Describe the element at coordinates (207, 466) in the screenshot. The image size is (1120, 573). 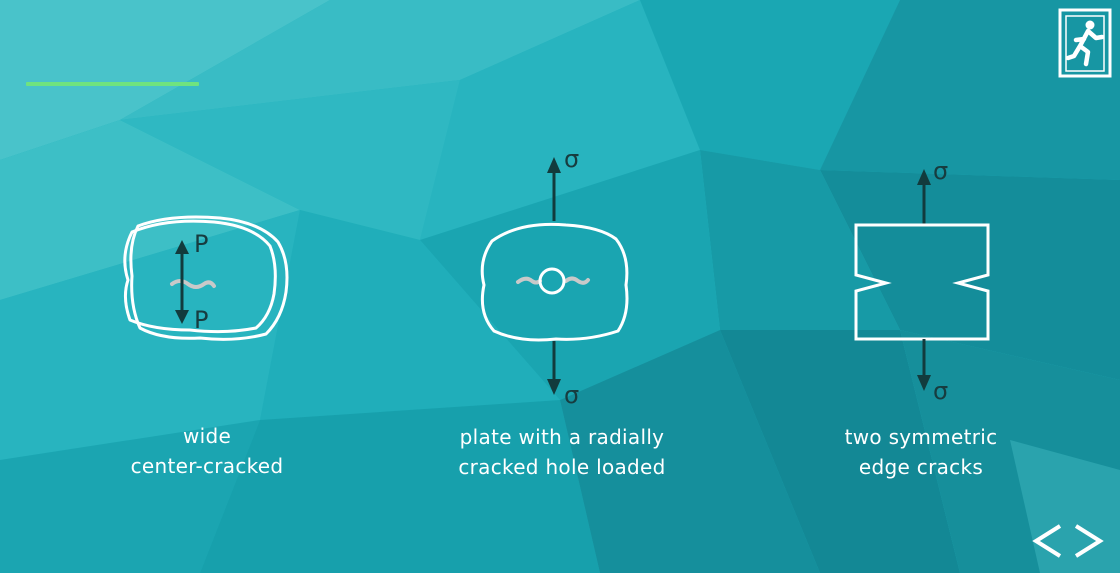
I see `caption-line: center-cracked` at that location.